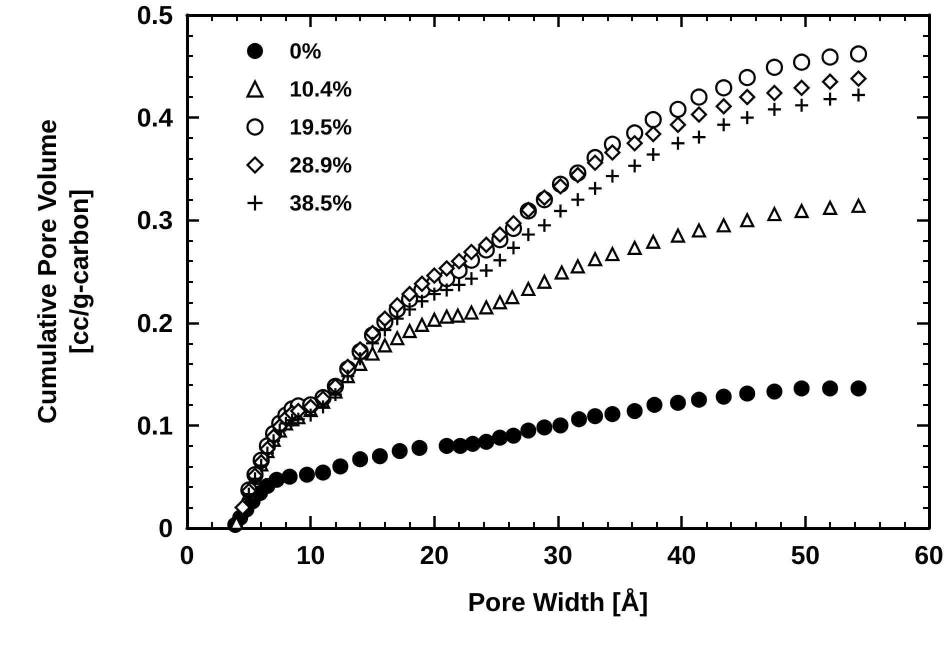  What do you see at coordinates (805, 555) in the screenshot?
I see `x-tick-label: 50` at bounding box center [805, 555].